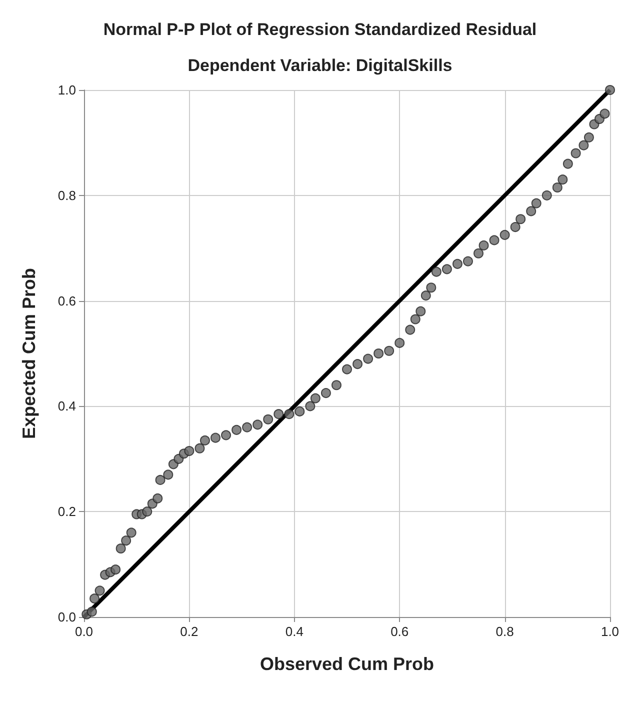 The image size is (640, 703). Describe the element at coordinates (399, 631) in the screenshot. I see `x-tick-label: 0.6` at that location.